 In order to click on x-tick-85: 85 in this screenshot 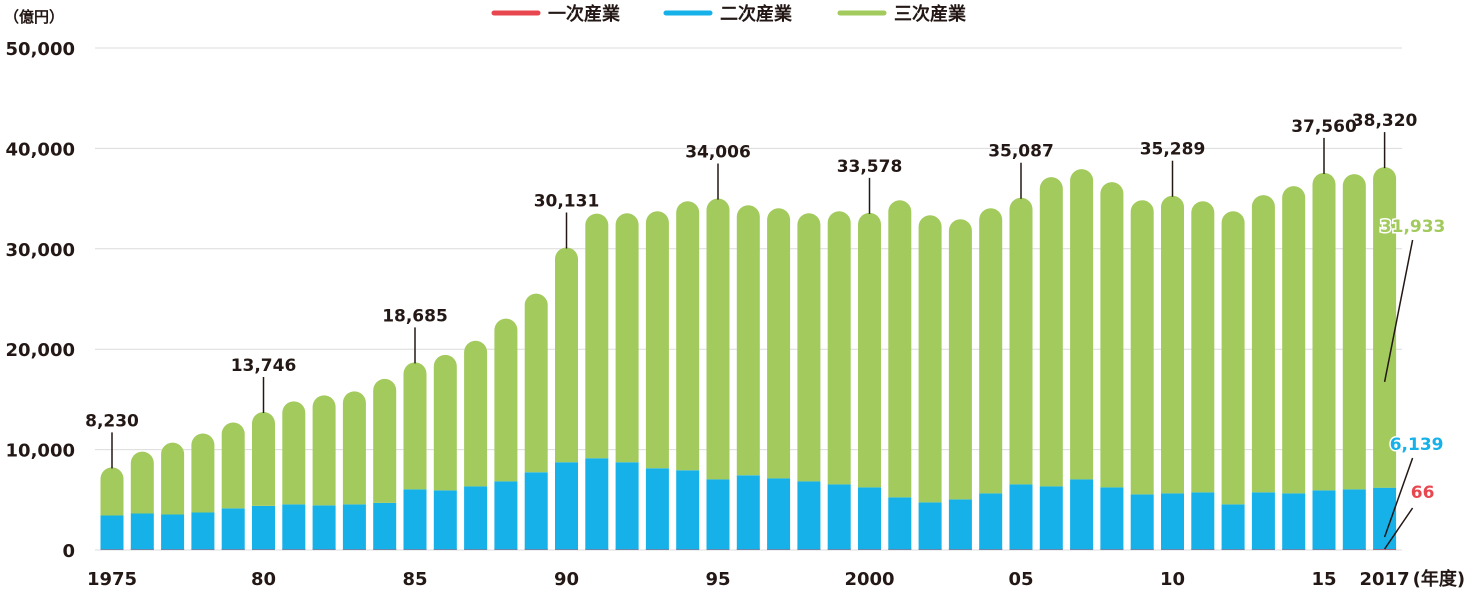, I will do `click(414, 579)`.